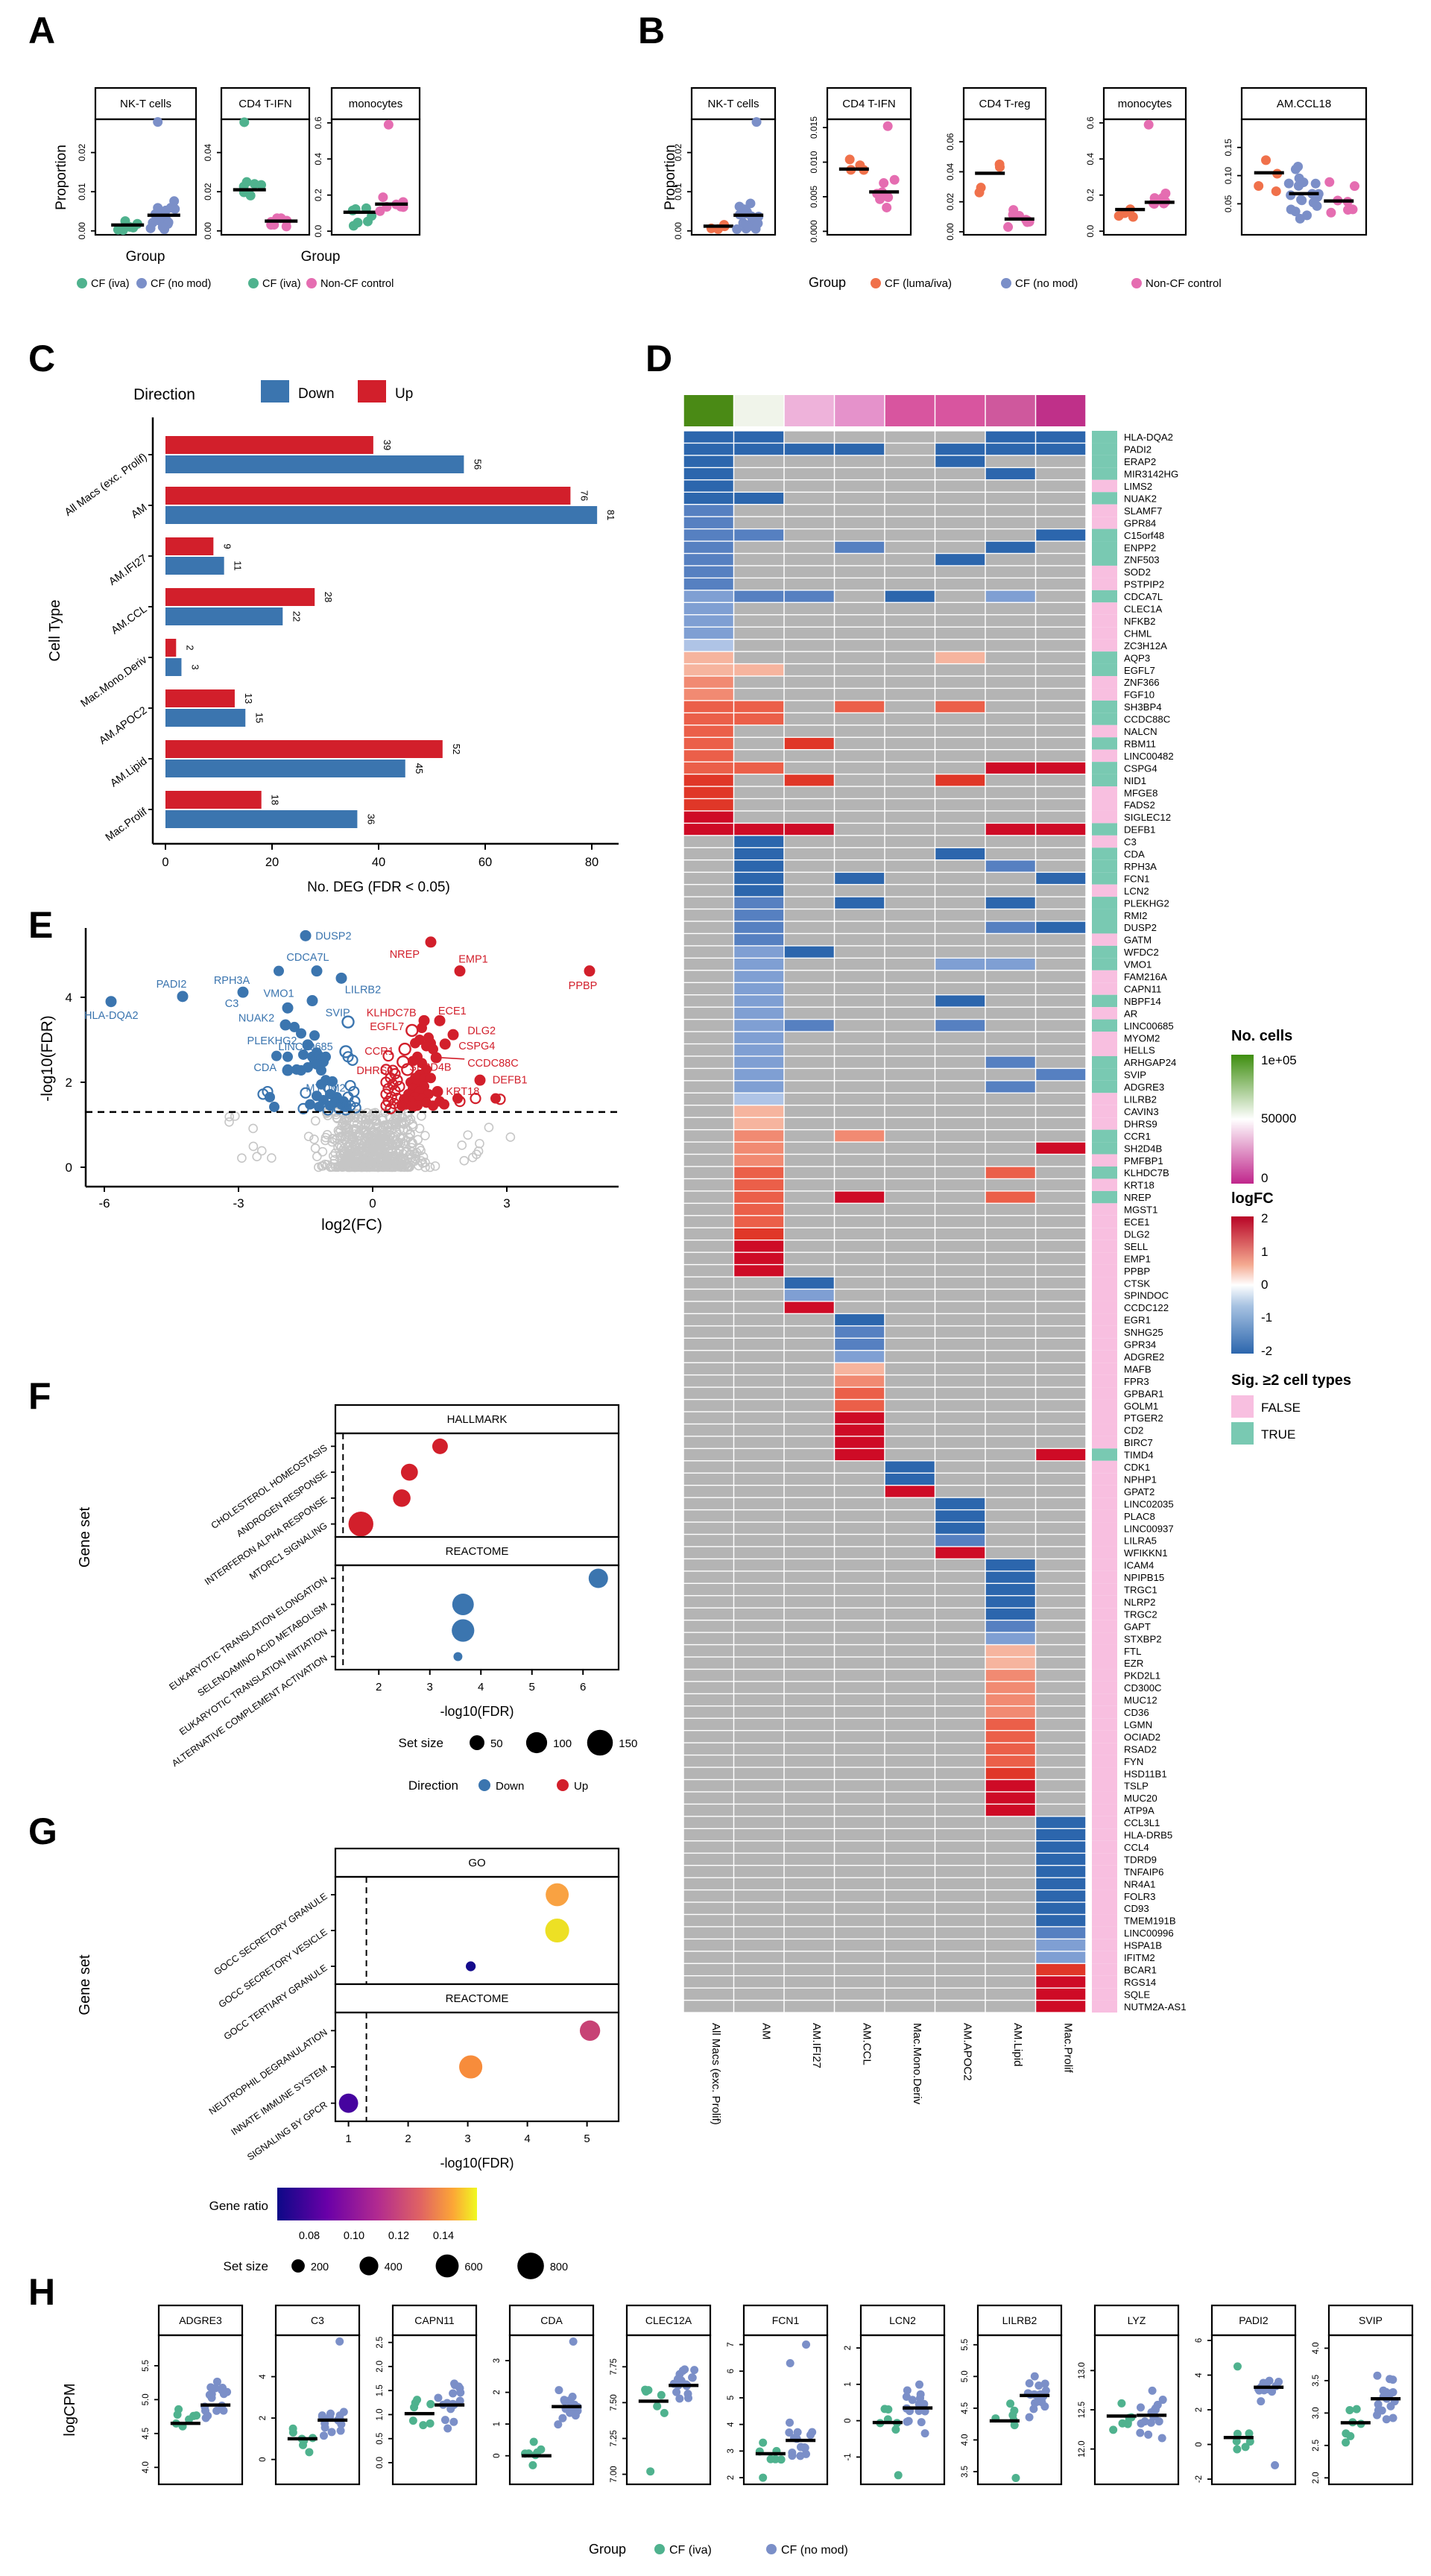 The height and width of the screenshot is (2576, 1431). Describe the element at coordinates (381, 2463) in the screenshot. I see `y-tick-label: 0.0` at that location.